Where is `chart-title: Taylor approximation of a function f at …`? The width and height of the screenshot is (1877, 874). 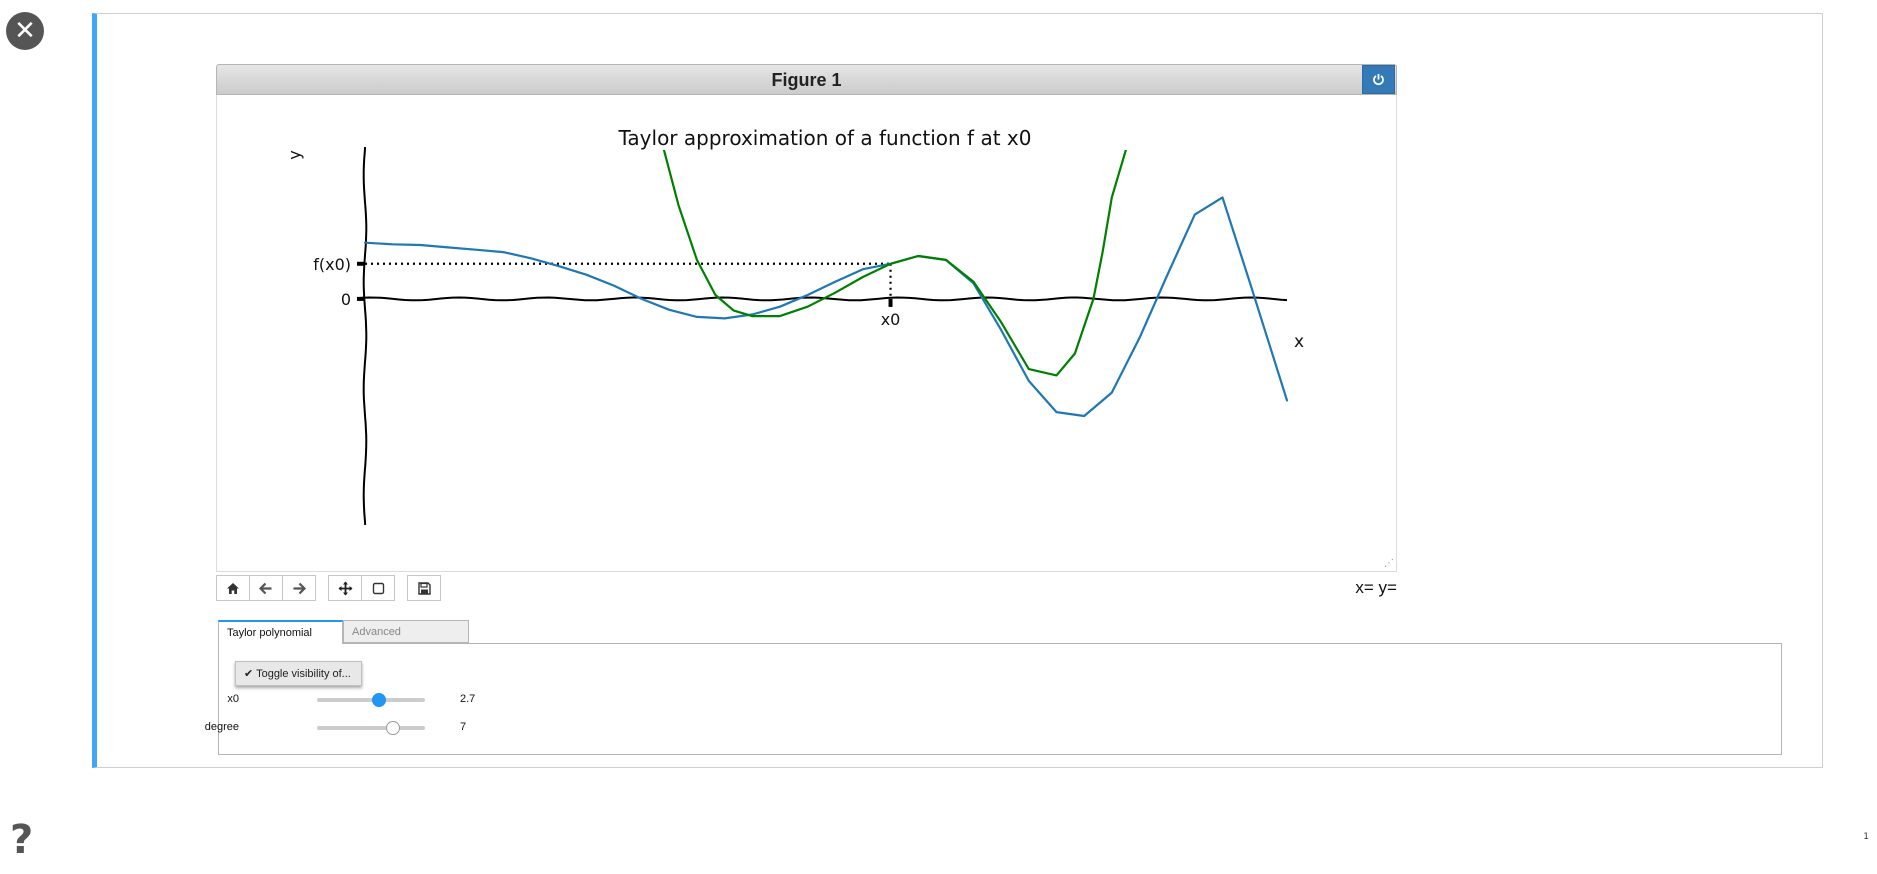
chart-title: Taylor approximation of a function f at … is located at coordinates (825, 138).